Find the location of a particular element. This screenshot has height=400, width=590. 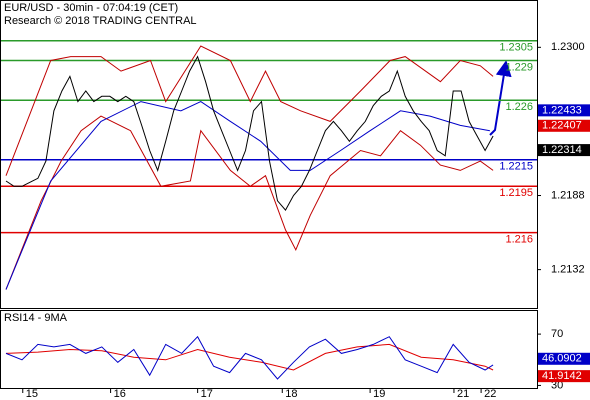

forecast-arrow is located at coordinates (500, 98).